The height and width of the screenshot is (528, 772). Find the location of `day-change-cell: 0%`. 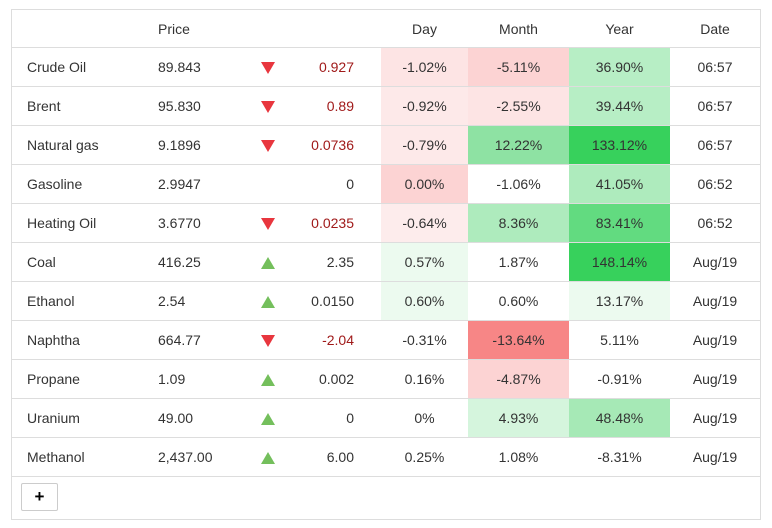

day-change-cell: 0% is located at coordinates (424, 418).